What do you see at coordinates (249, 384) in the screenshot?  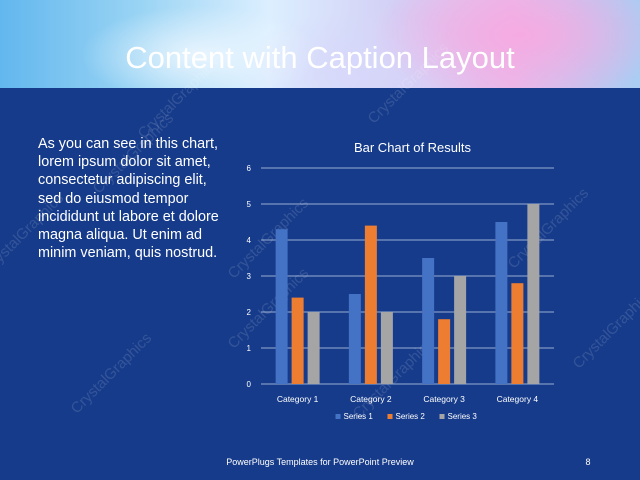 I see `y-tick-label: 0` at bounding box center [249, 384].